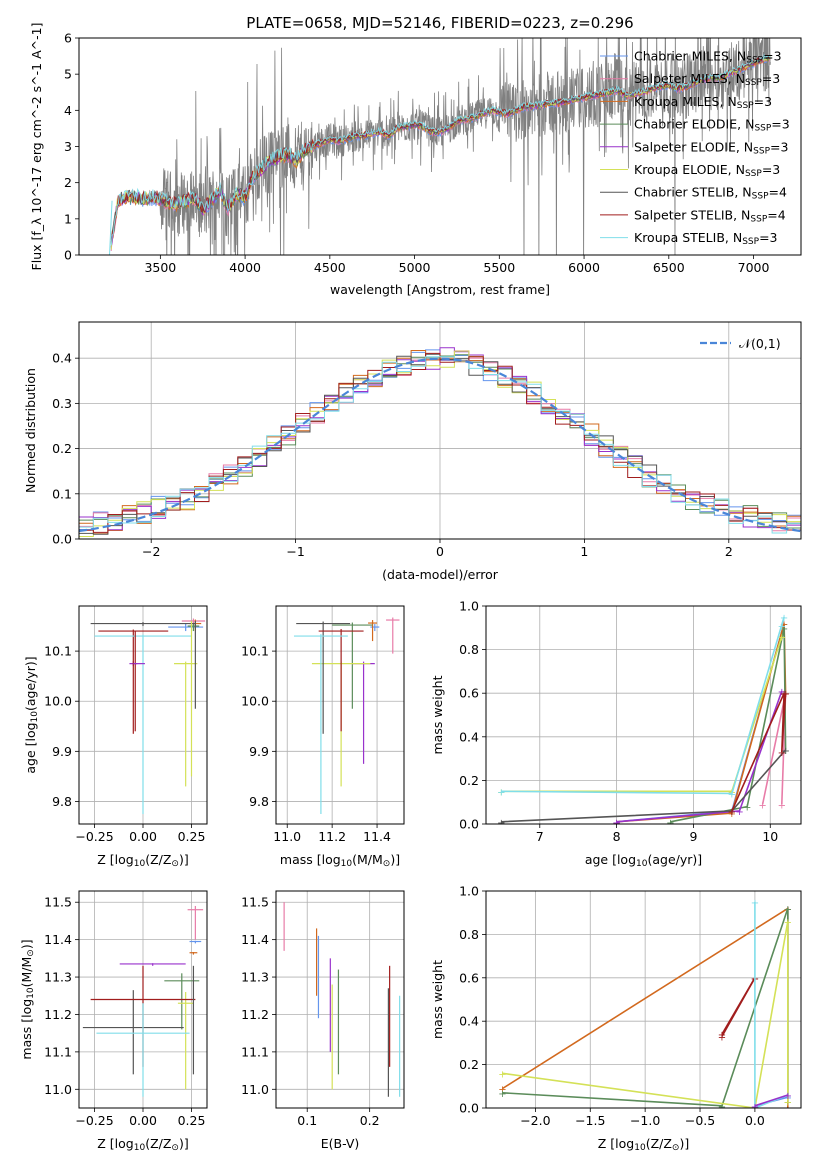 Image resolution: width=819 pixels, height=1170 pixels. Describe the element at coordinates (707, 170) in the screenshot. I see `legend-label-5: Kroupa ELODIE, NSSP​=3` at that location.